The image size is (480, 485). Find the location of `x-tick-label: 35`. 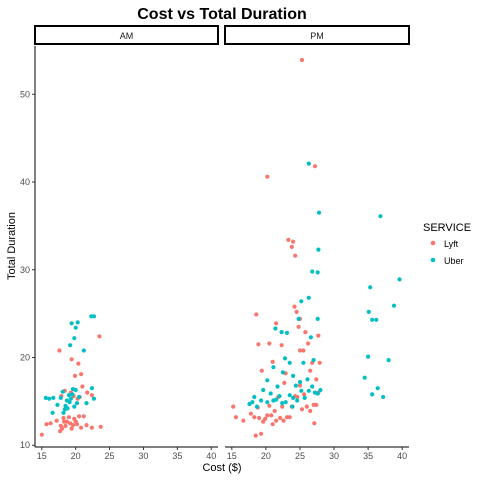

x-tick-label: 35 is located at coordinates (177, 456).